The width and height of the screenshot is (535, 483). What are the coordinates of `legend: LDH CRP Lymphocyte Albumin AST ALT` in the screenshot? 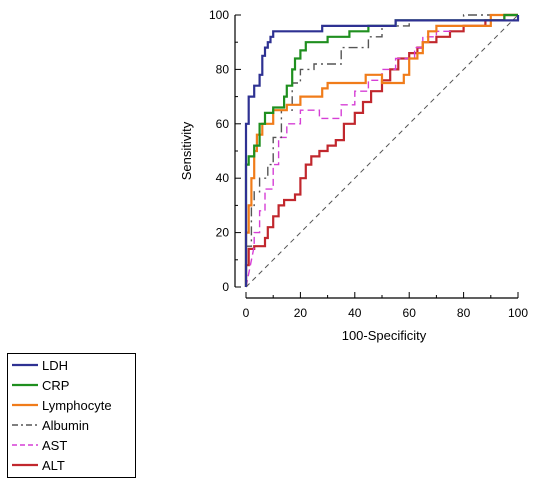 It's located at (71, 415).